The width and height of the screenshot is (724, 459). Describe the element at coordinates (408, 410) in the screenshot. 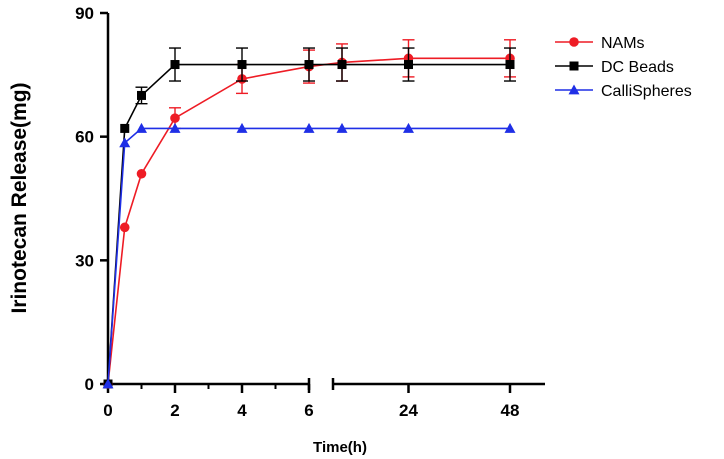

I see `x-tick-label: 24` at that location.